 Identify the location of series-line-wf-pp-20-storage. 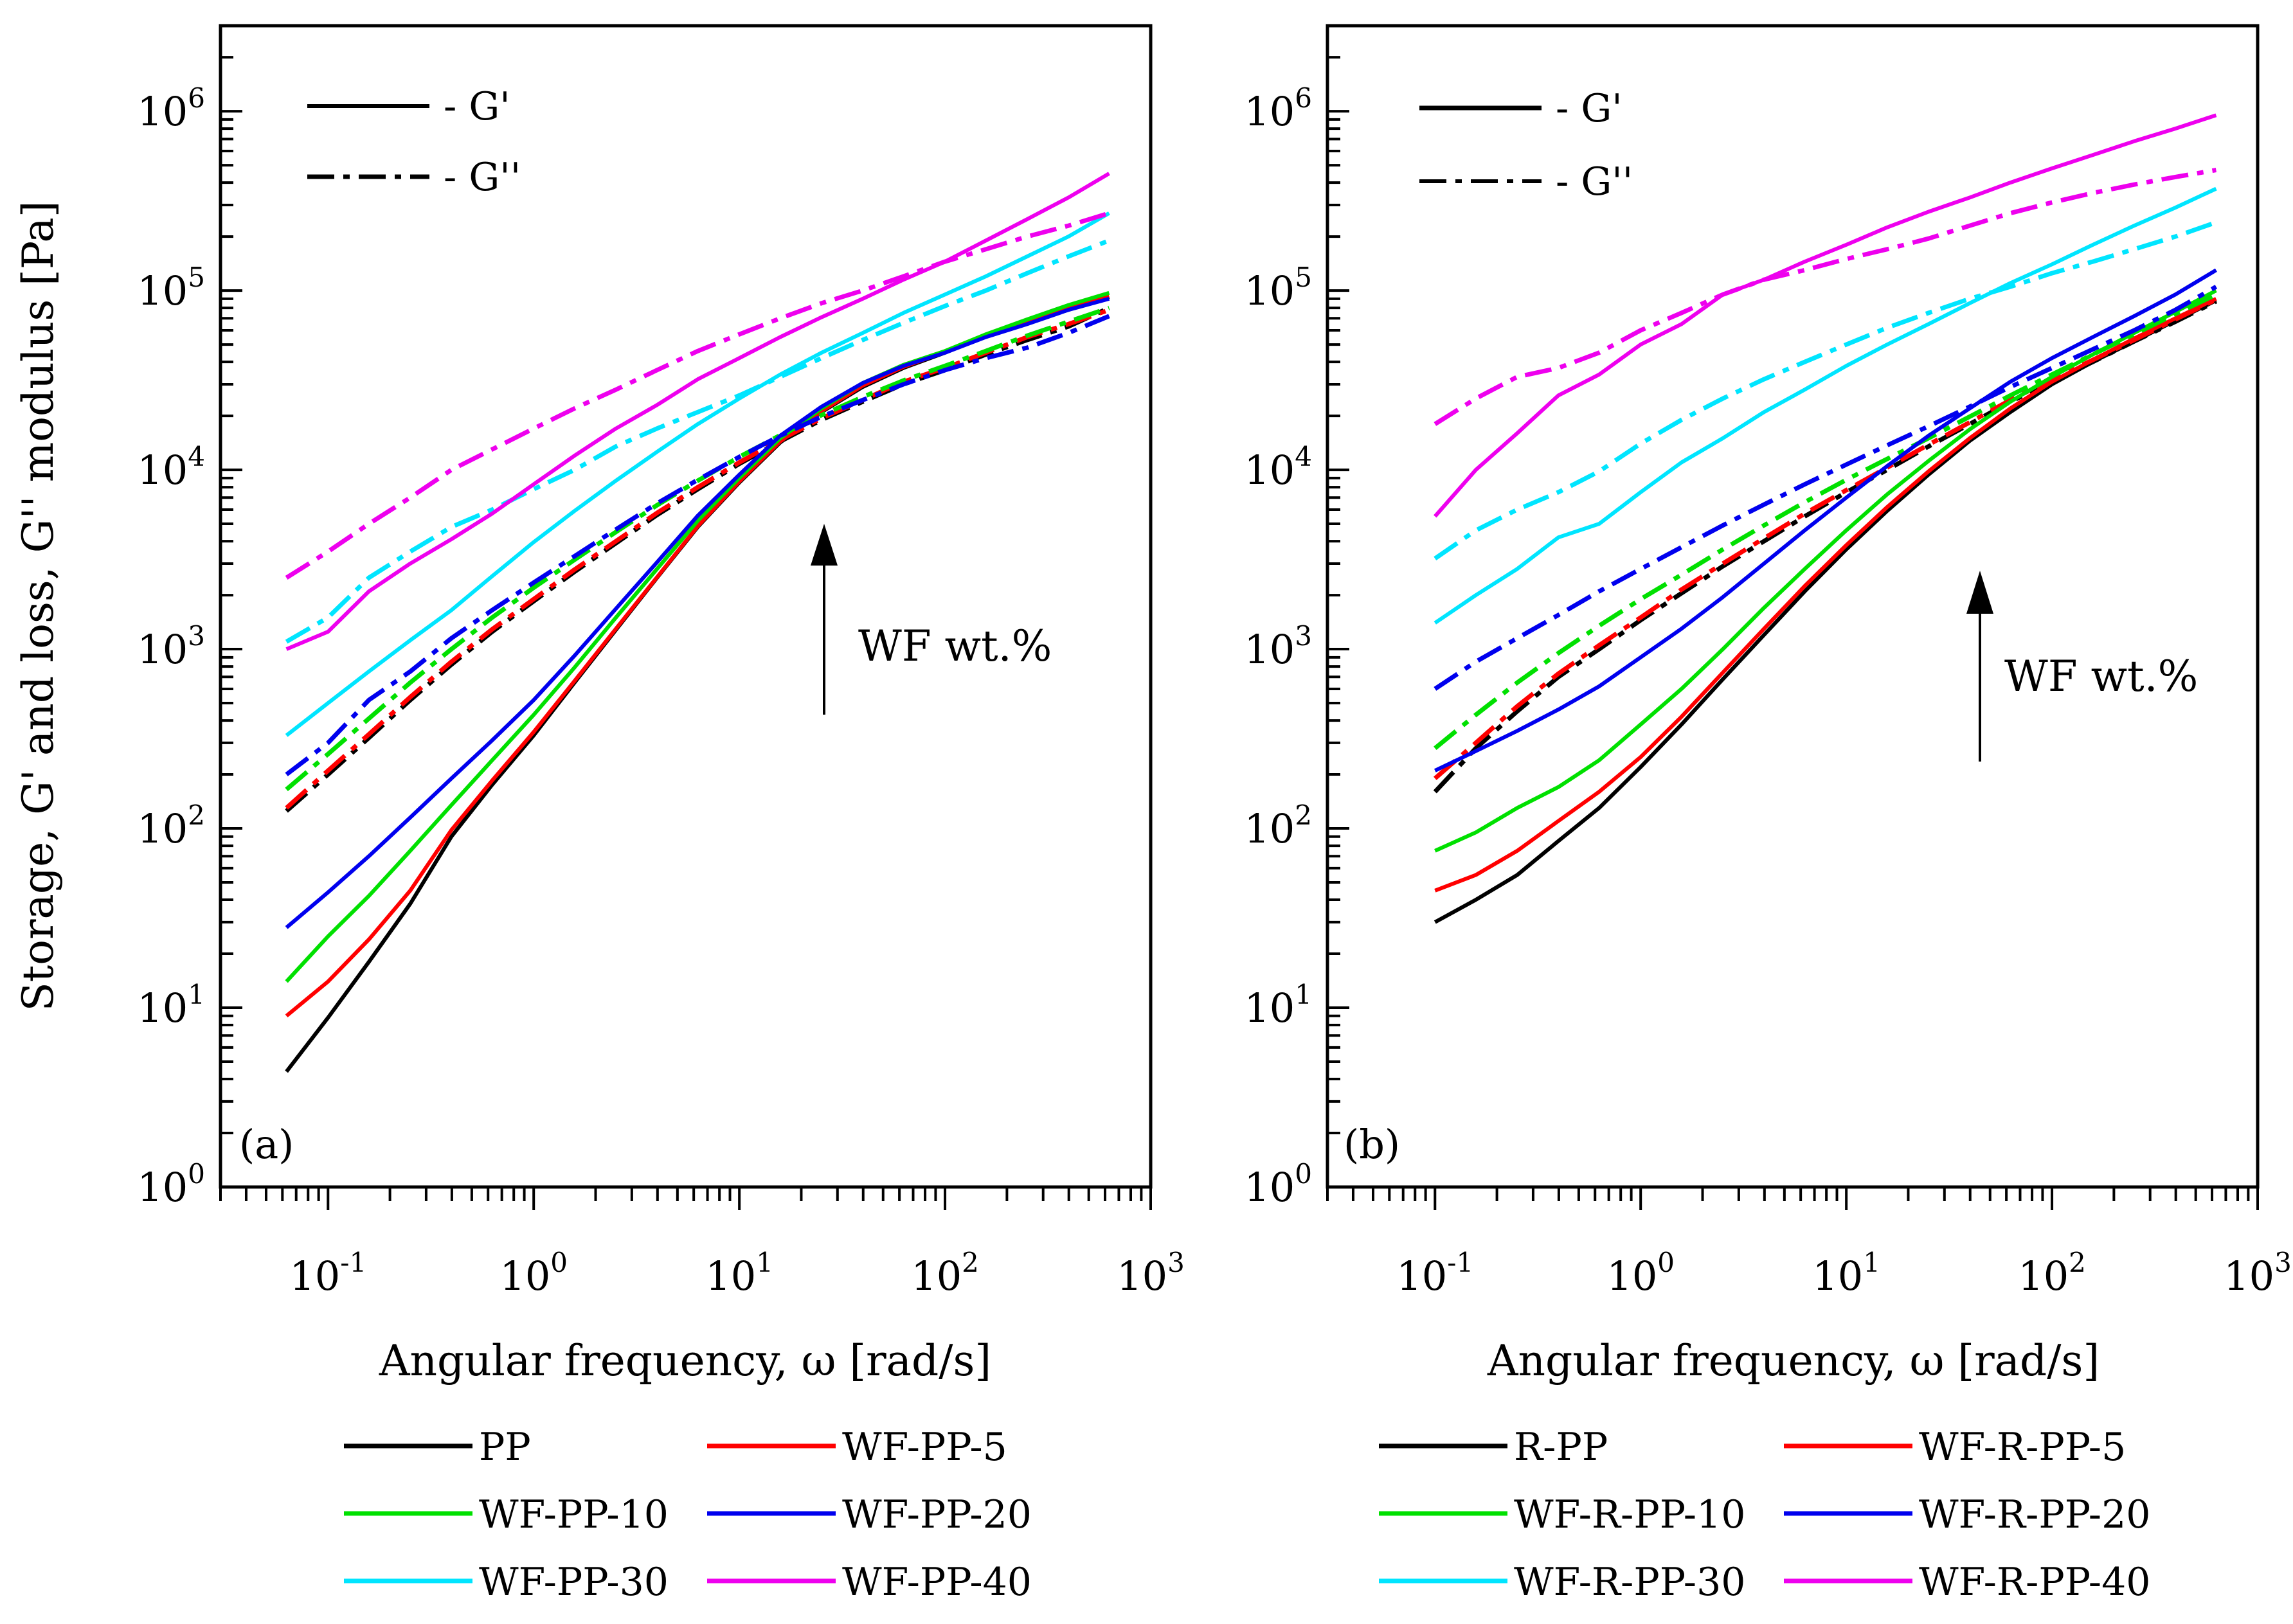
(697, 613).